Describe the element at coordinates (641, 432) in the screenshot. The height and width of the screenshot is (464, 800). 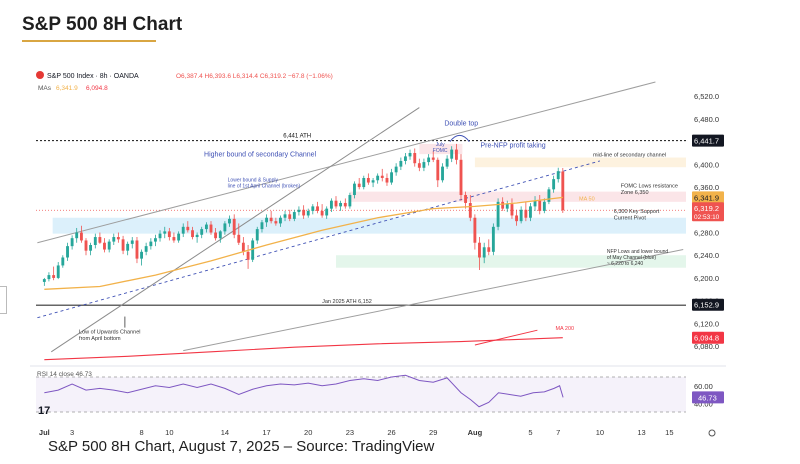
I see `time-tick-label: 13` at that location.